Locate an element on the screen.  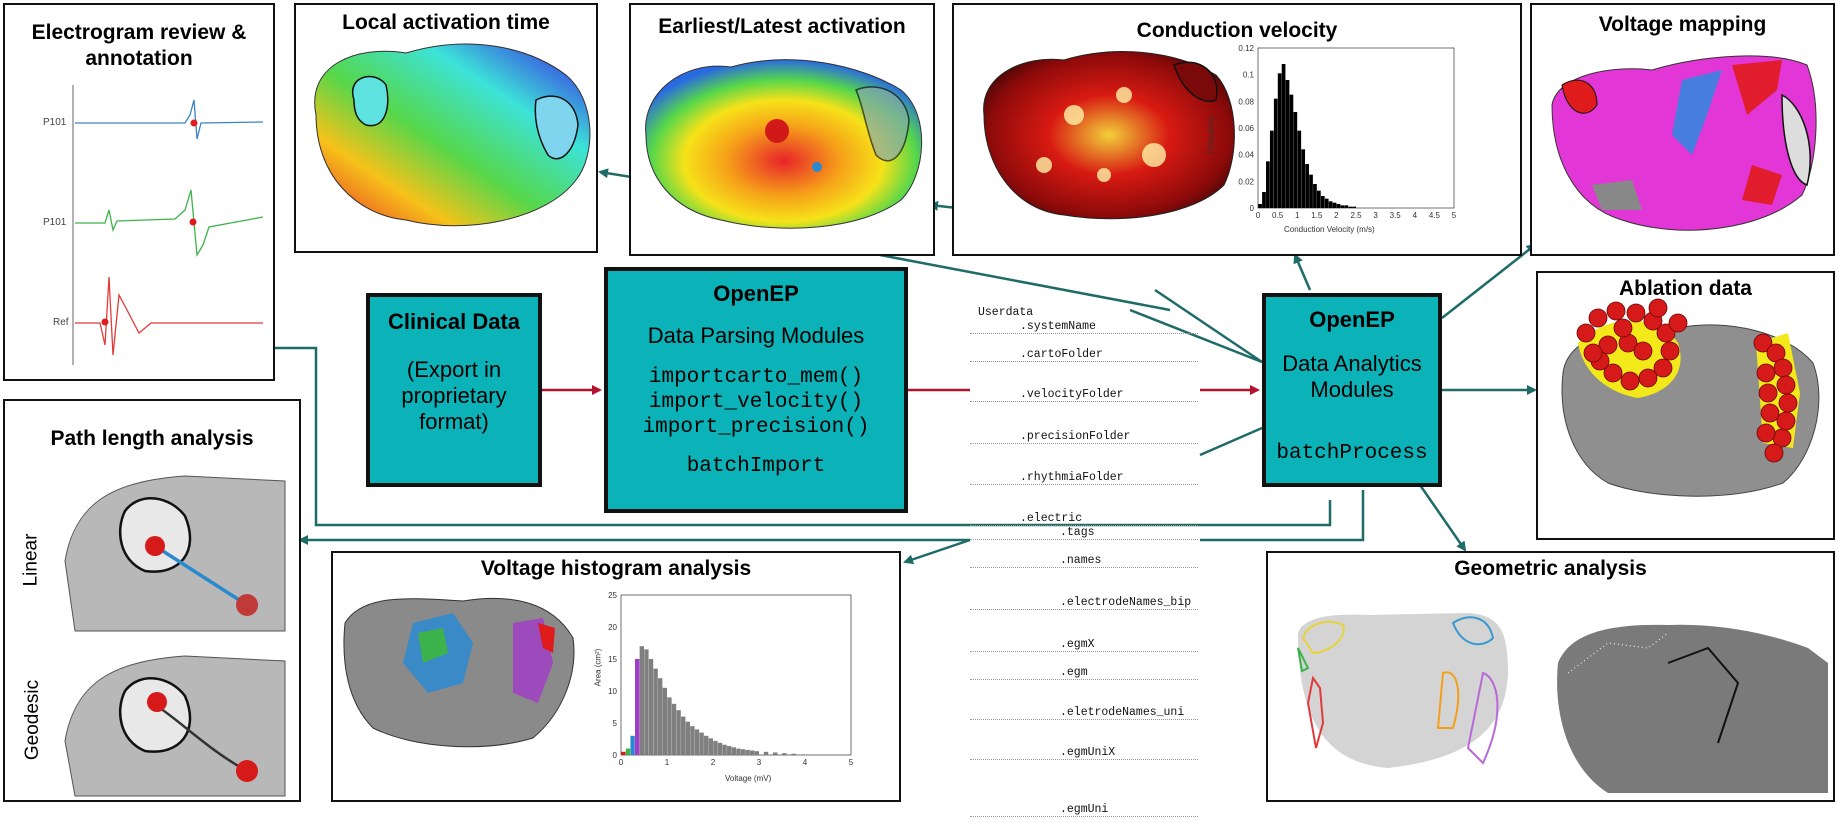
panel-title: Ablation data is located at coordinates (1685, 288).